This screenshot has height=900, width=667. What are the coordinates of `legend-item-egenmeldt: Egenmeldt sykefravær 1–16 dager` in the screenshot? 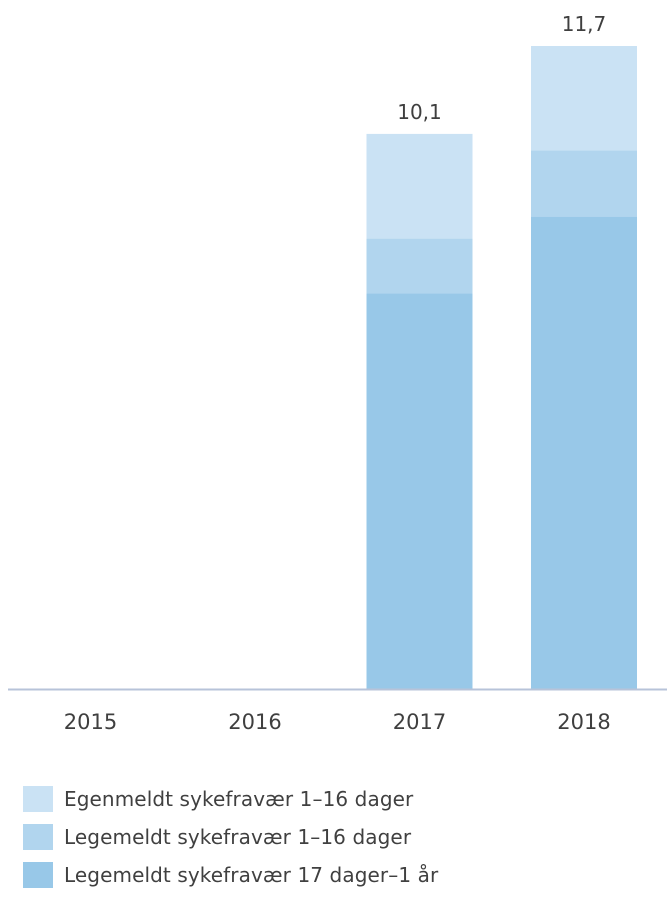 It's located at (230, 799).